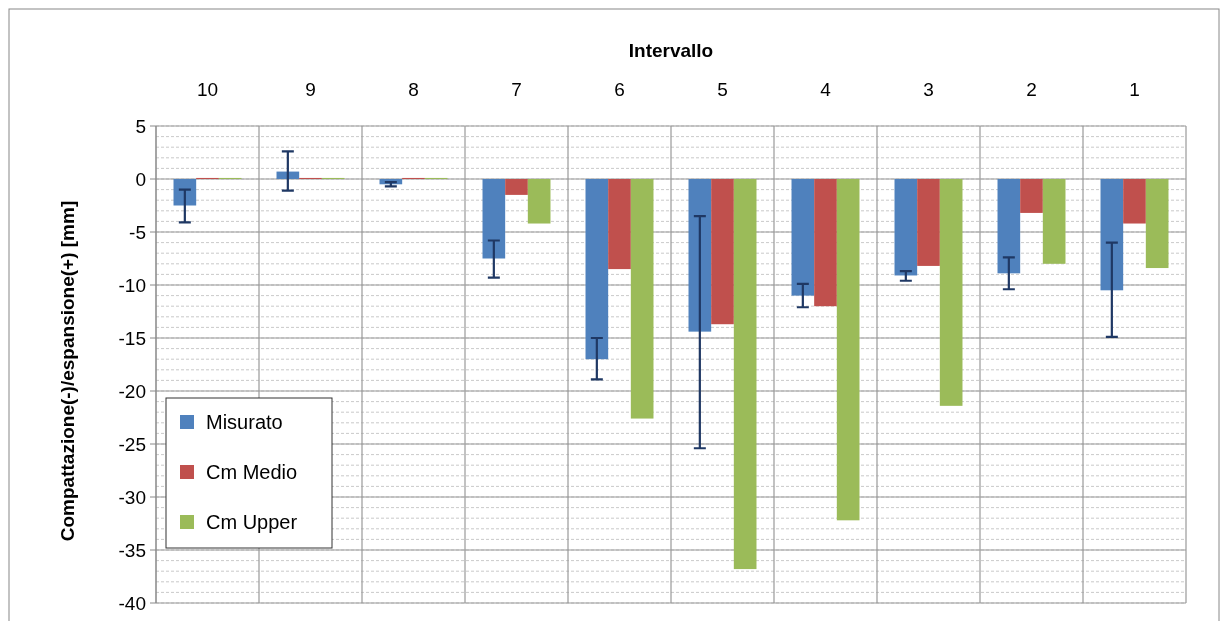 The height and width of the screenshot is (621, 1224). What do you see at coordinates (252, 472) in the screenshot?
I see `legend-label: Cm Medio` at bounding box center [252, 472].